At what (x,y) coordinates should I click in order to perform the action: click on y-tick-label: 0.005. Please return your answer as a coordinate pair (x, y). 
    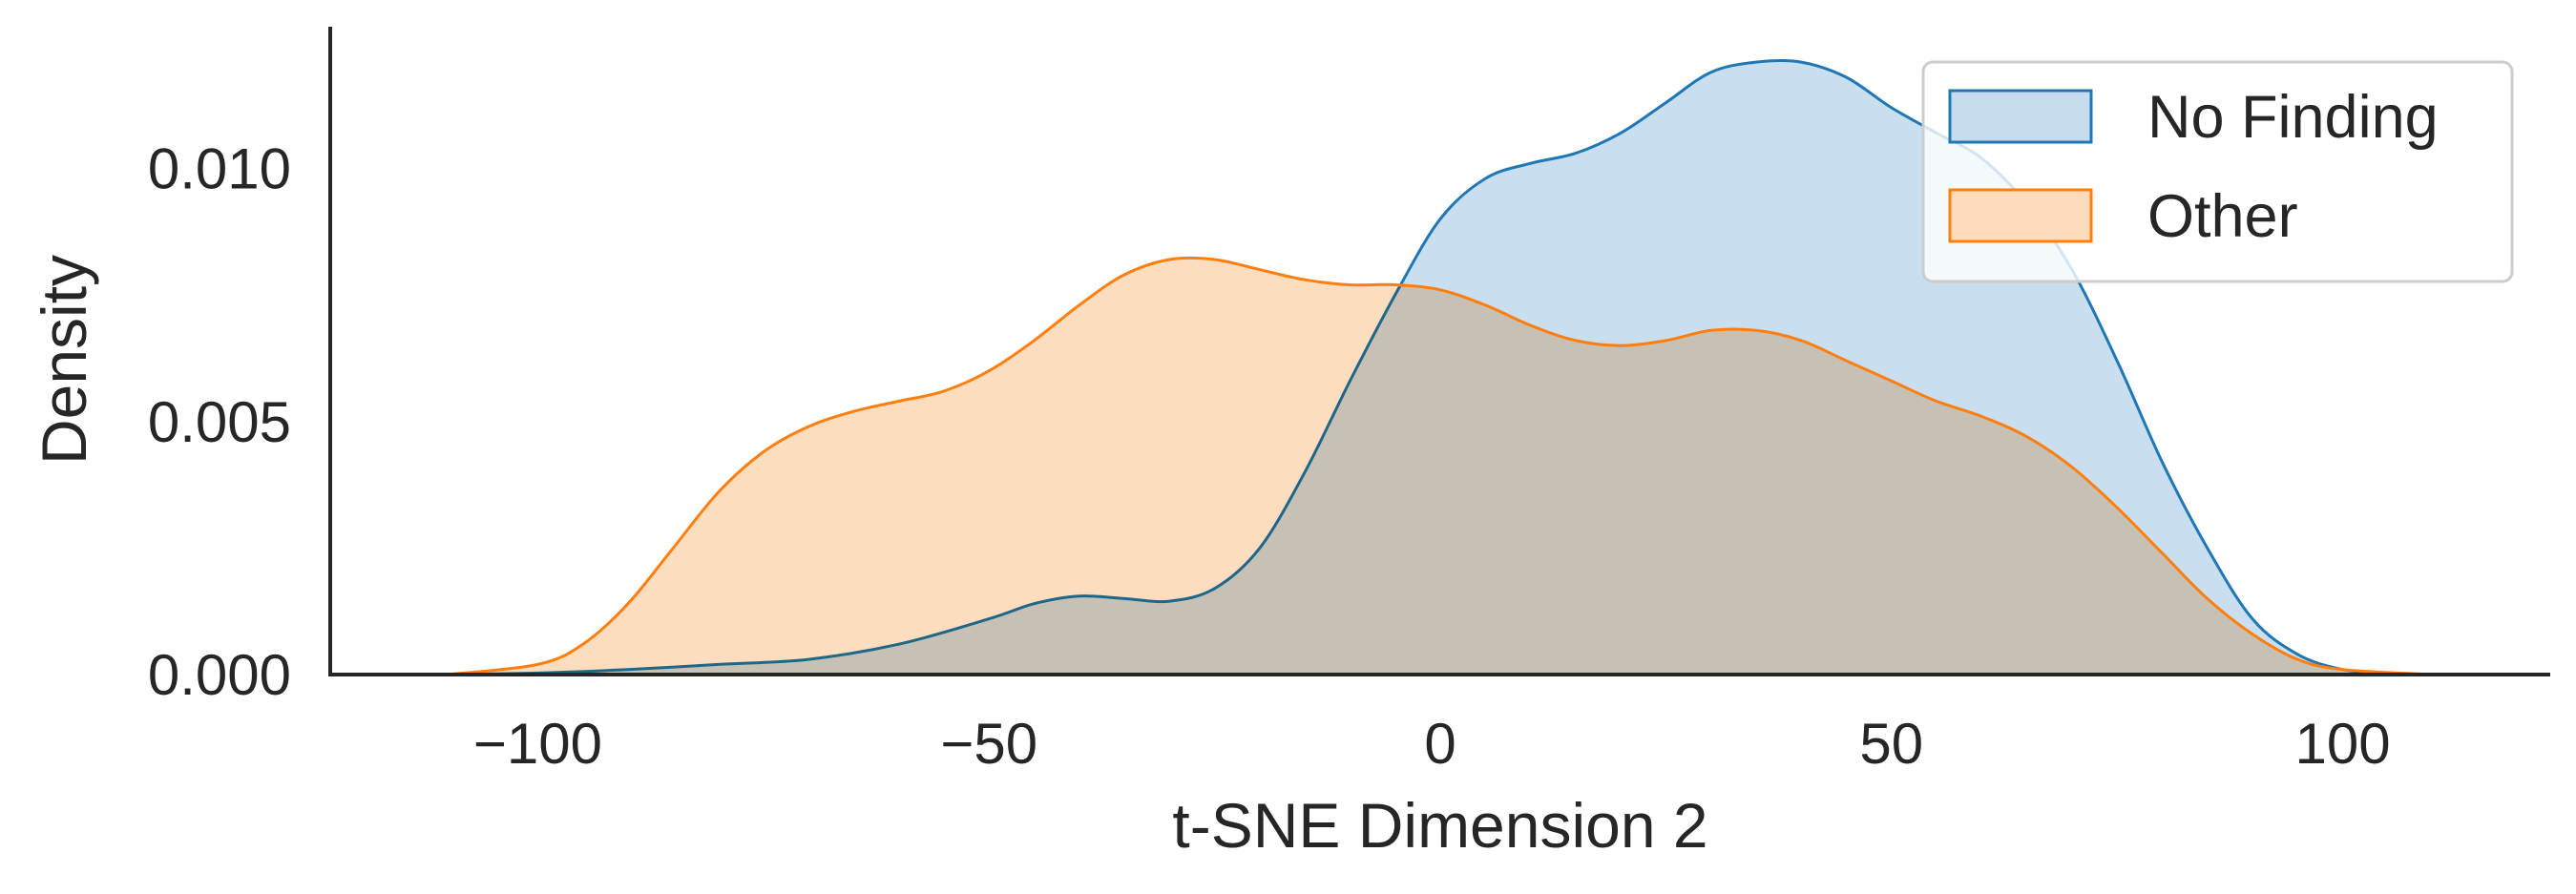
    Looking at the image, I should click on (219, 422).